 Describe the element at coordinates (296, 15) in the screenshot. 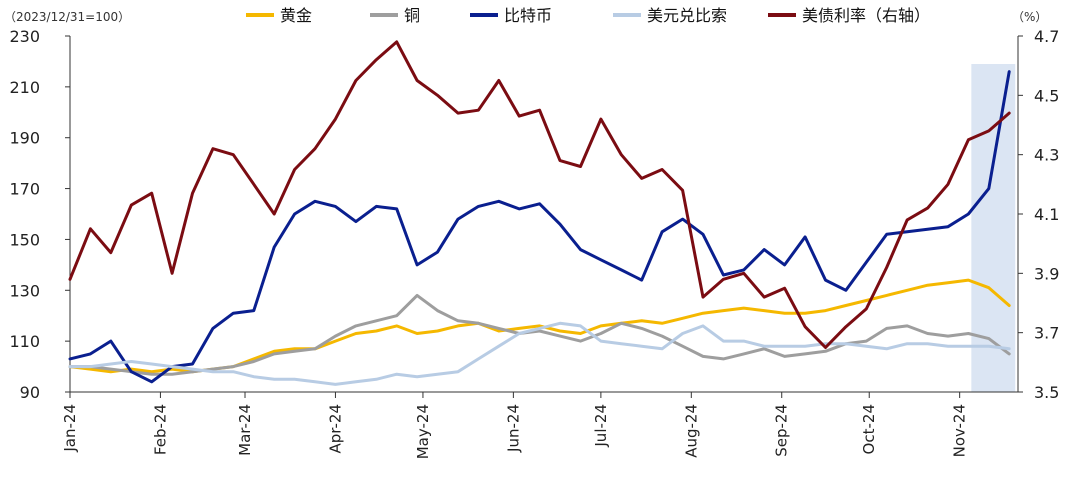

I see `legend-label: 黄金` at that location.